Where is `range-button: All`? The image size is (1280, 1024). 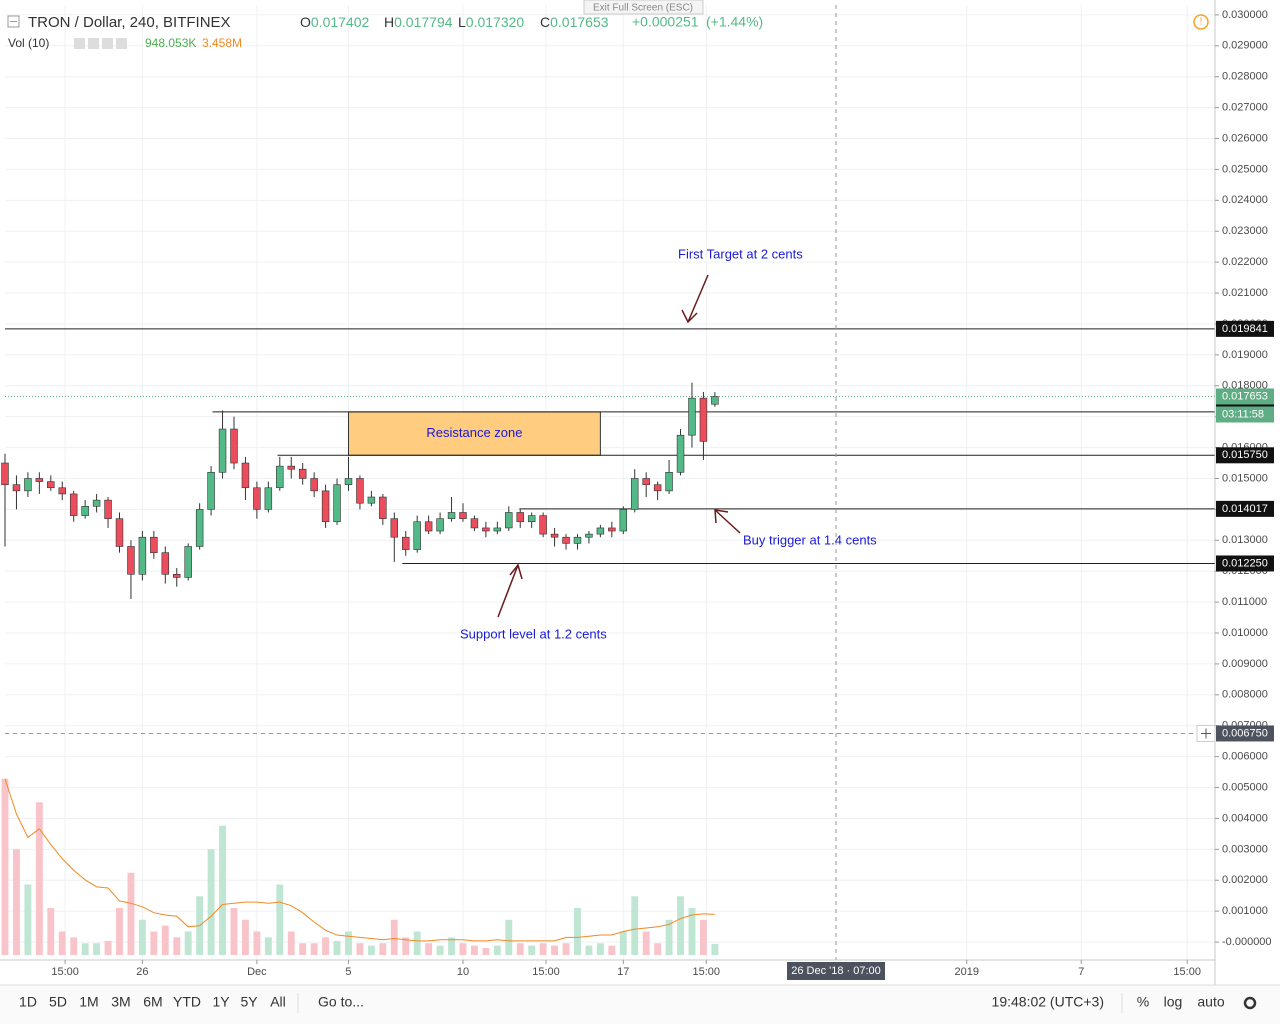
range-button: All is located at coordinates (278, 1002).